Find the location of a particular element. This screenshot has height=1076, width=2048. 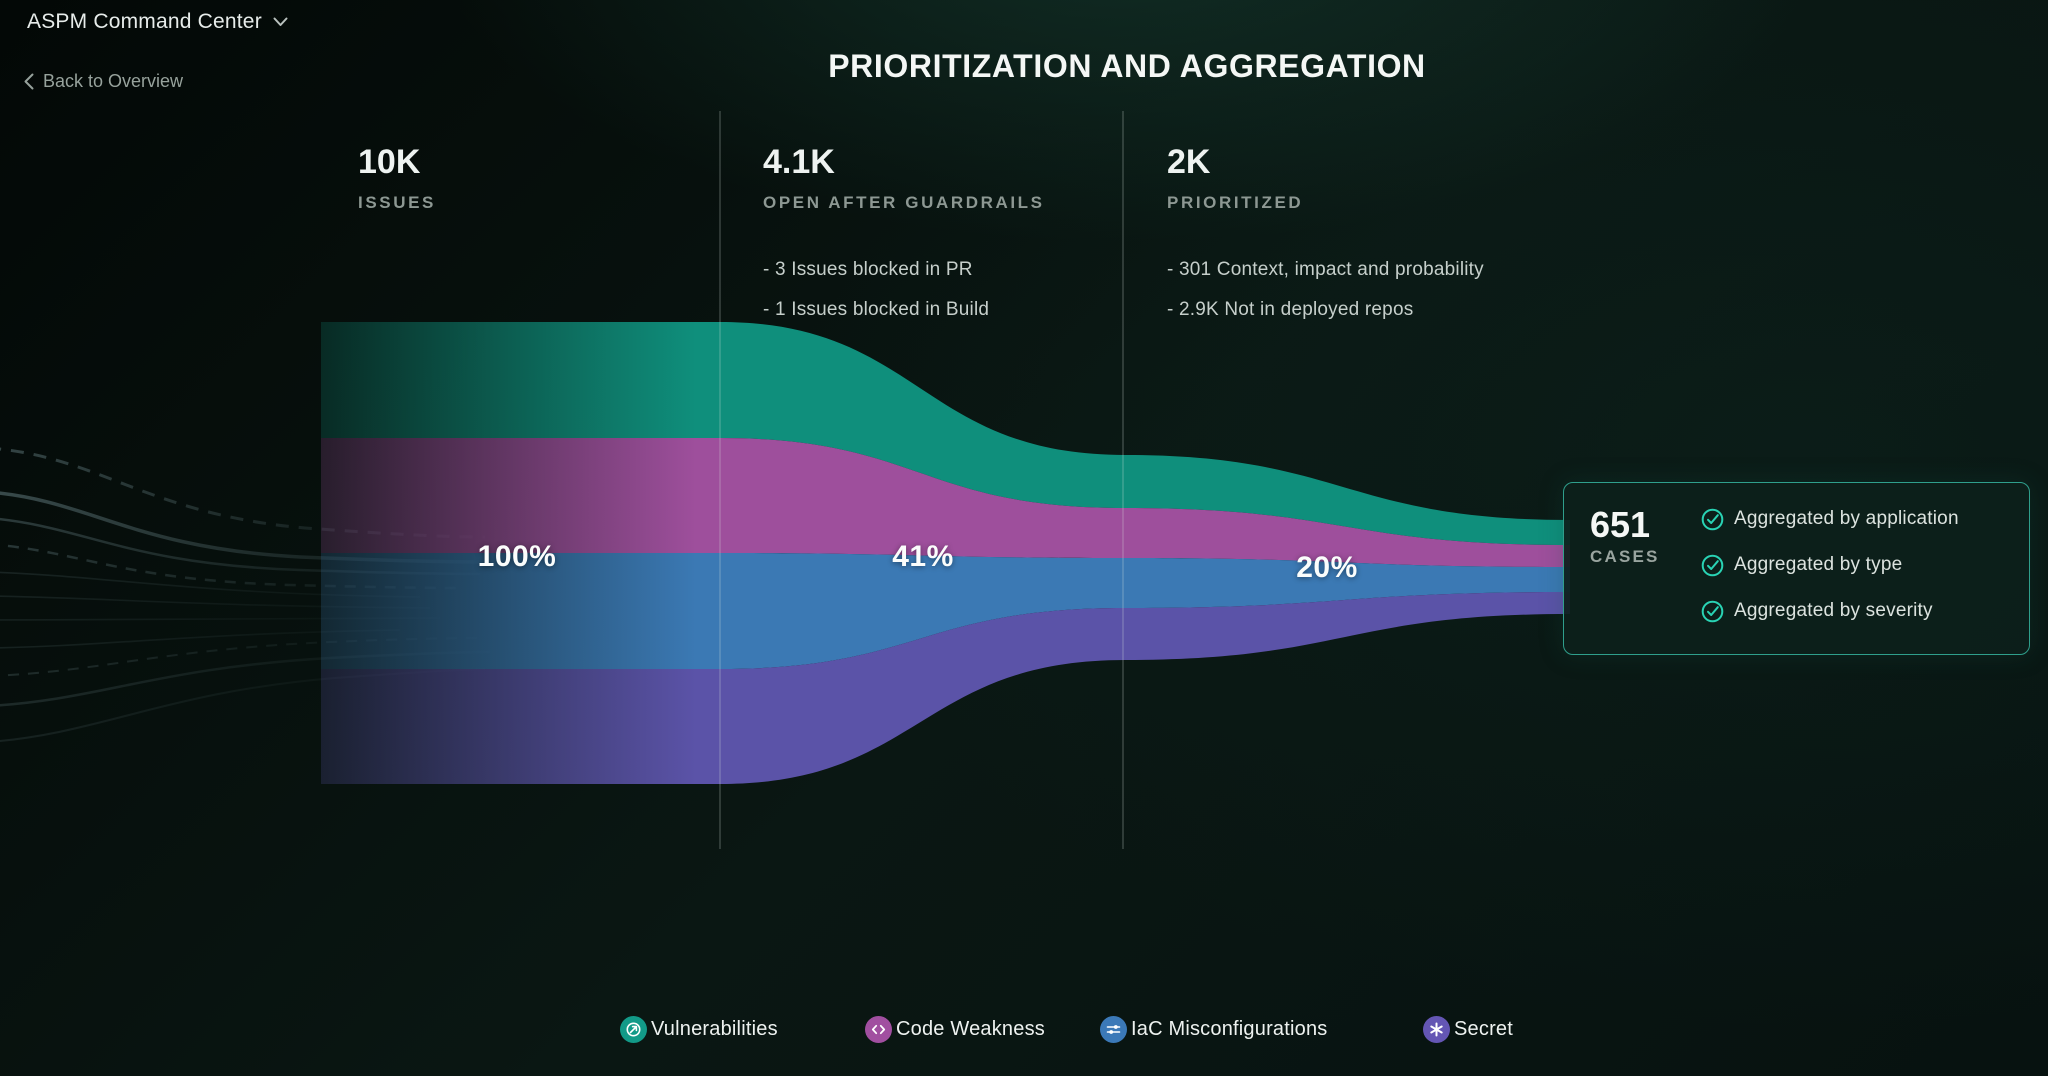

legend-item-vulnerabilities: Vulnerabilities is located at coordinates (699, 1029).